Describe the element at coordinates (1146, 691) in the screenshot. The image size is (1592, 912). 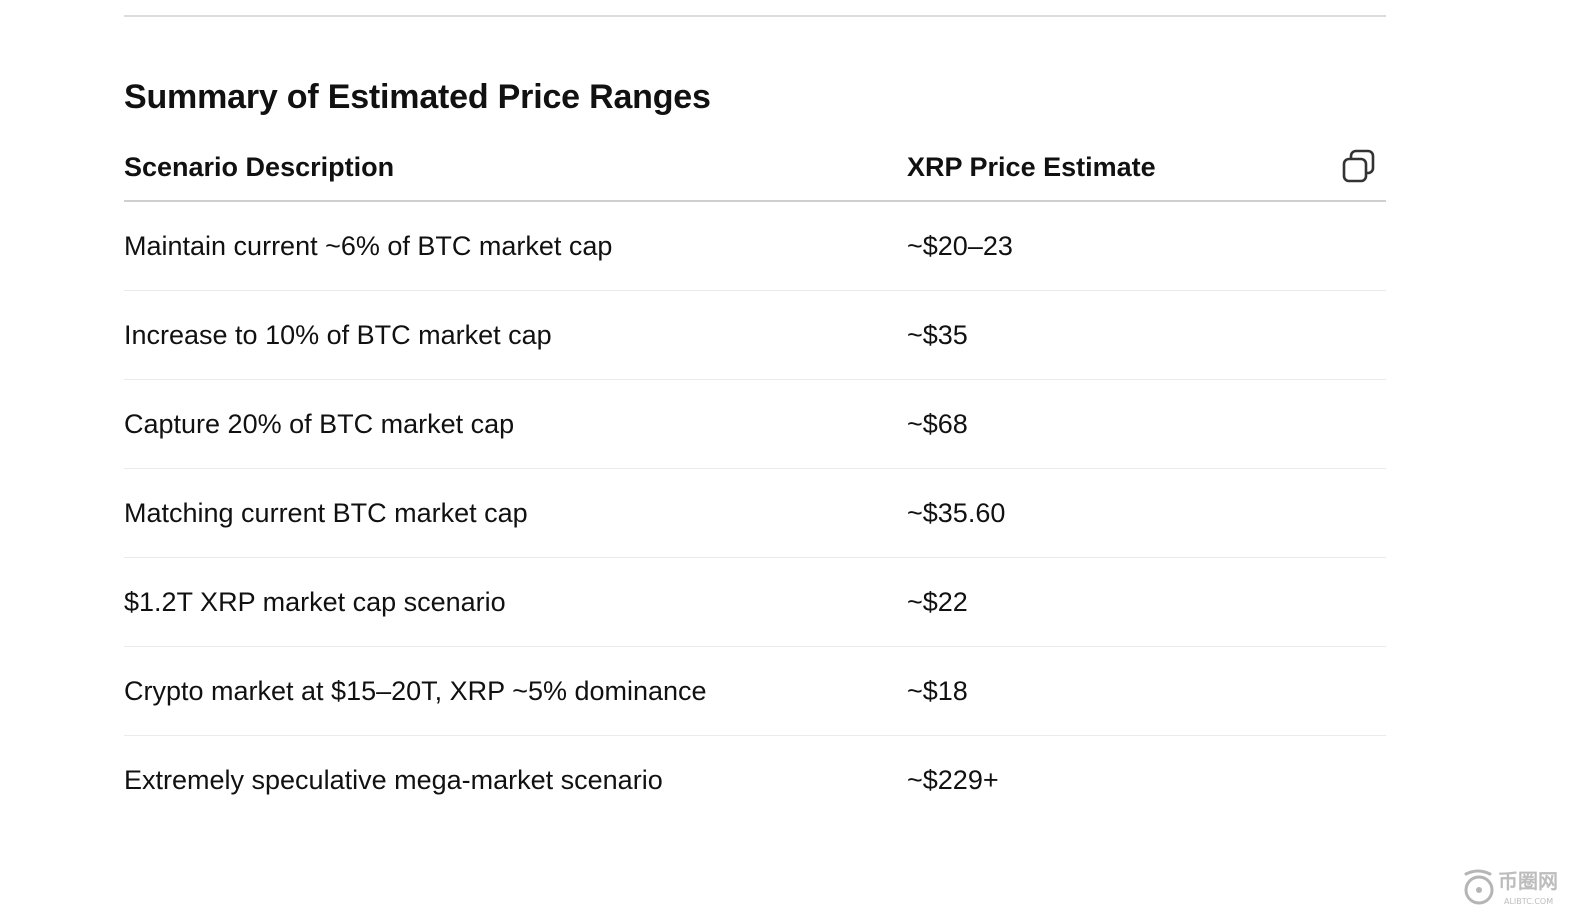
I see `price-cell: ~$18` at that location.